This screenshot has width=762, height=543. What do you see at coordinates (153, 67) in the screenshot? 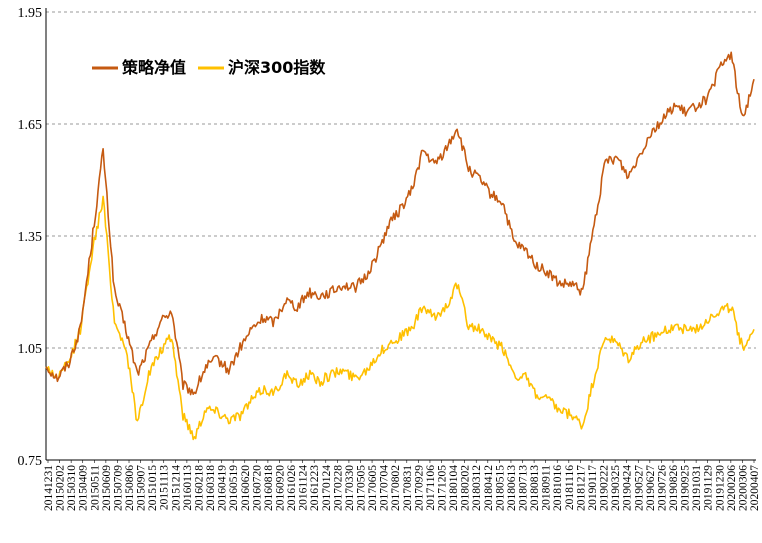
I see `legend-label-strategy: 策略净值` at bounding box center [153, 67].